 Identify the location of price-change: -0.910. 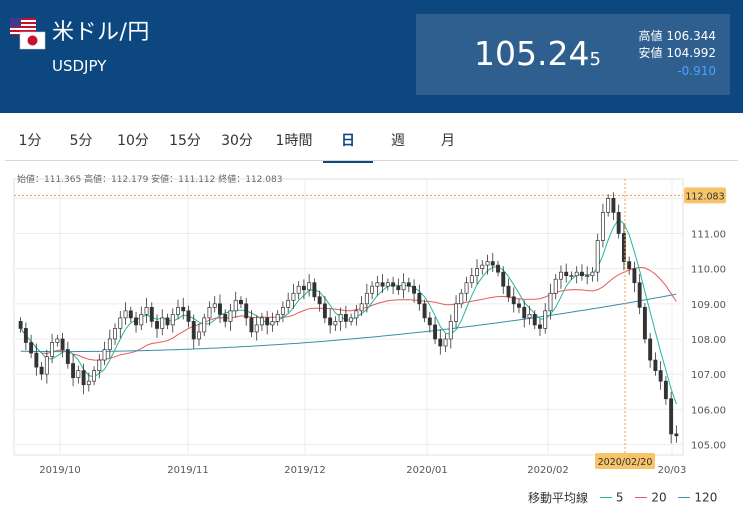
(696, 71).